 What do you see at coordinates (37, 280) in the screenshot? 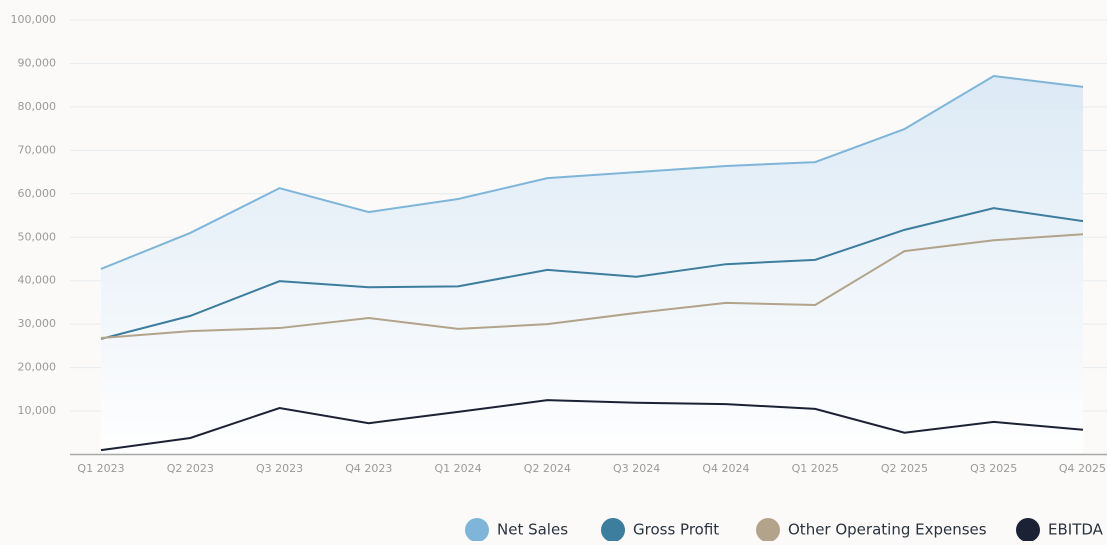
I see `y-tick-label: 40,000` at bounding box center [37, 280].